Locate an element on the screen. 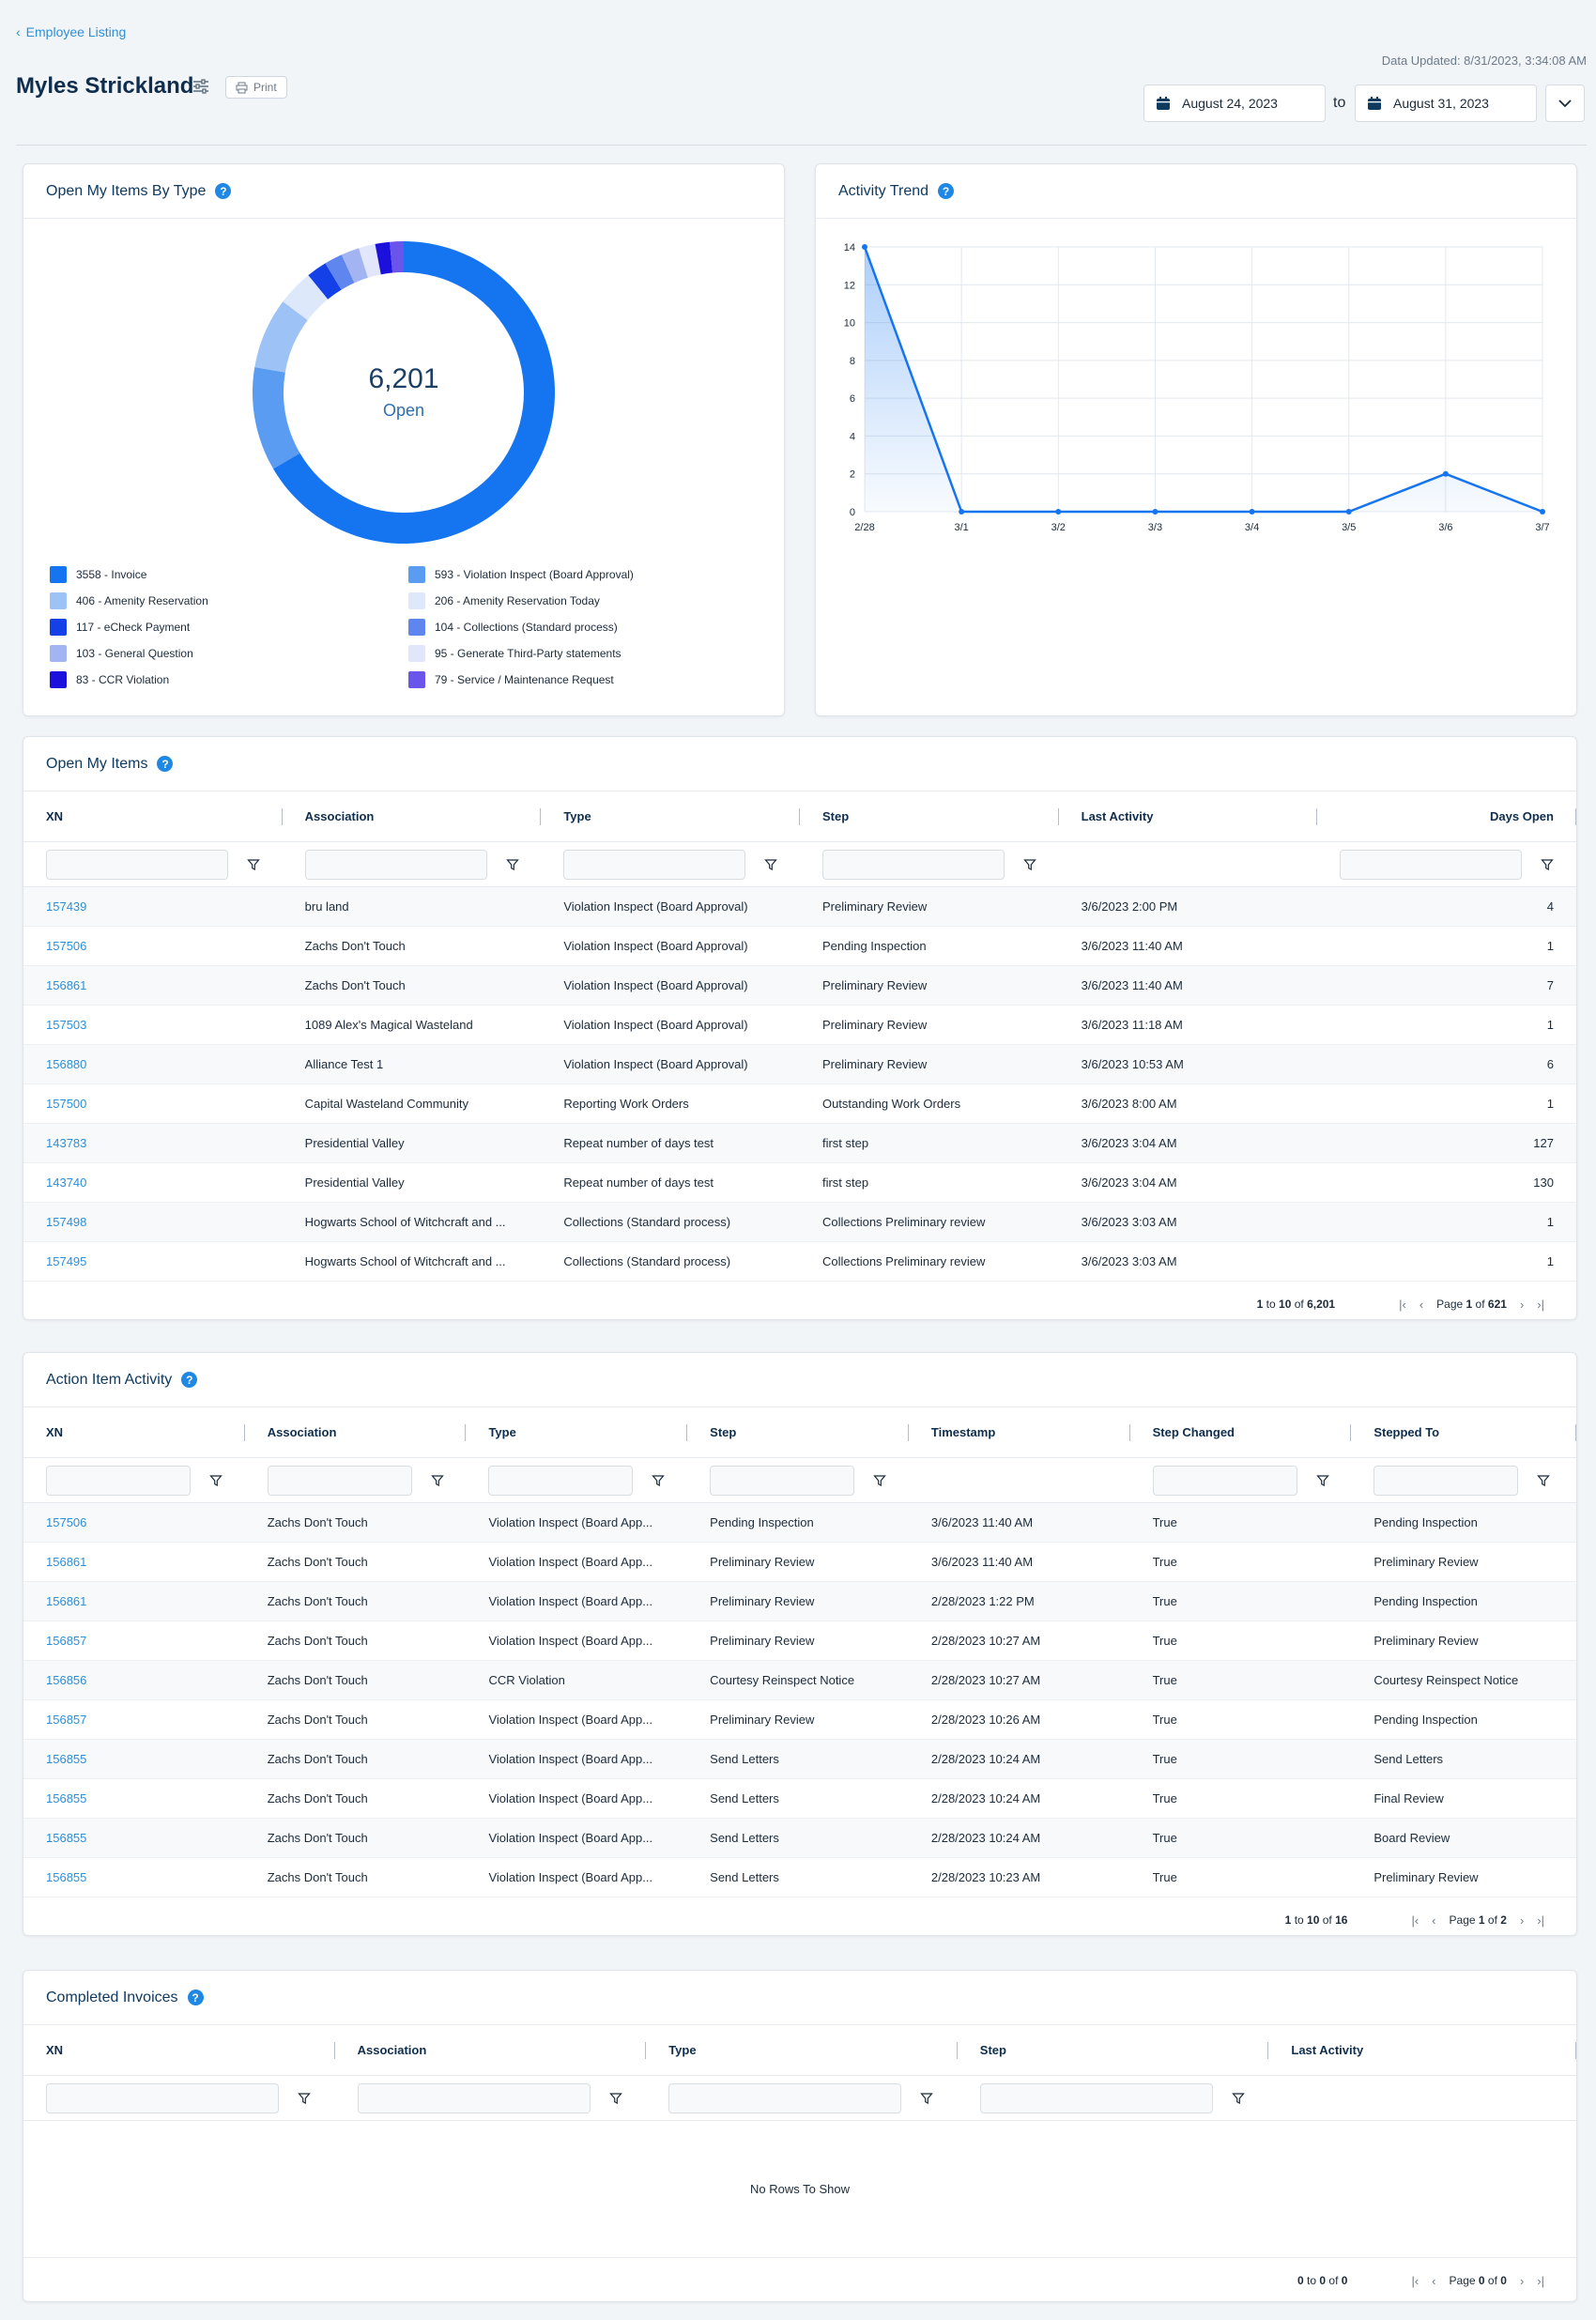 This screenshot has height=2320, width=1596. legend-item: 206 - Amenity Reservation Today is located at coordinates (504, 600).